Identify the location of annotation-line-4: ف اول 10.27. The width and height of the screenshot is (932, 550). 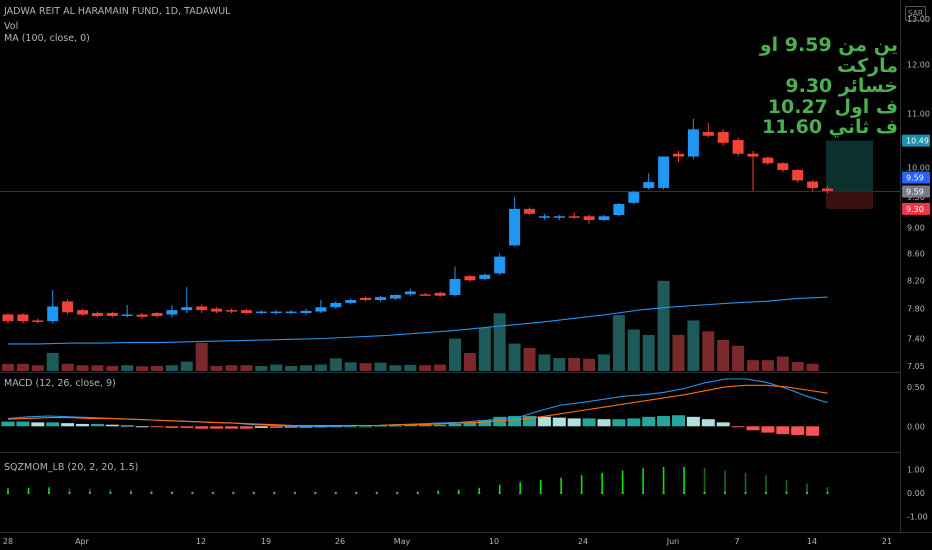
(832, 107).